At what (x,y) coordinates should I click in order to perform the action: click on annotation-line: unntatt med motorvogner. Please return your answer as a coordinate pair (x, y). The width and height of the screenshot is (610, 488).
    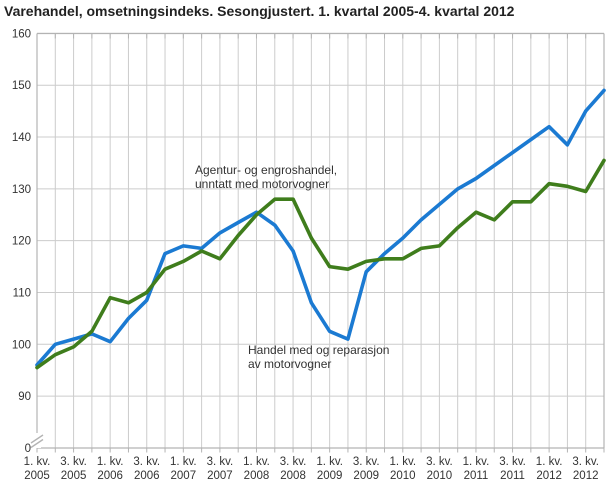
    Looking at the image, I should click on (262, 184).